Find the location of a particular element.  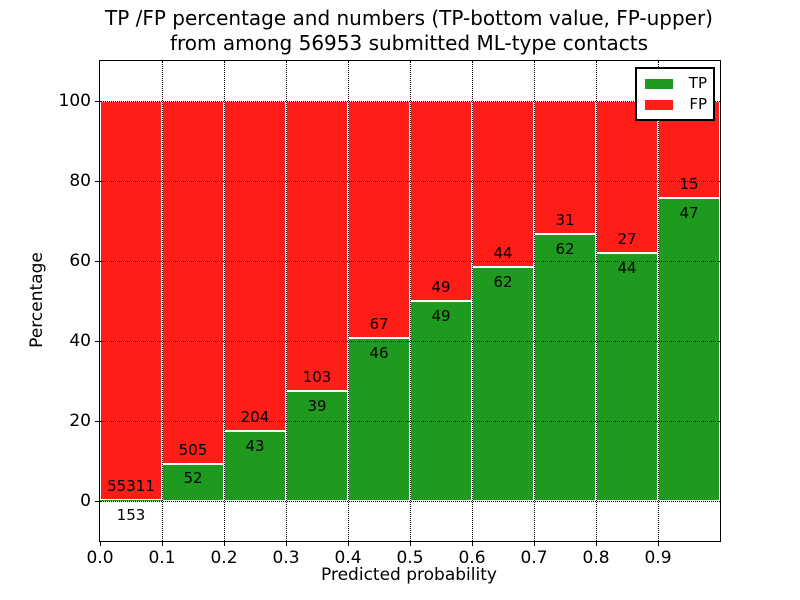

fp-count-label: 31 is located at coordinates (565, 220).